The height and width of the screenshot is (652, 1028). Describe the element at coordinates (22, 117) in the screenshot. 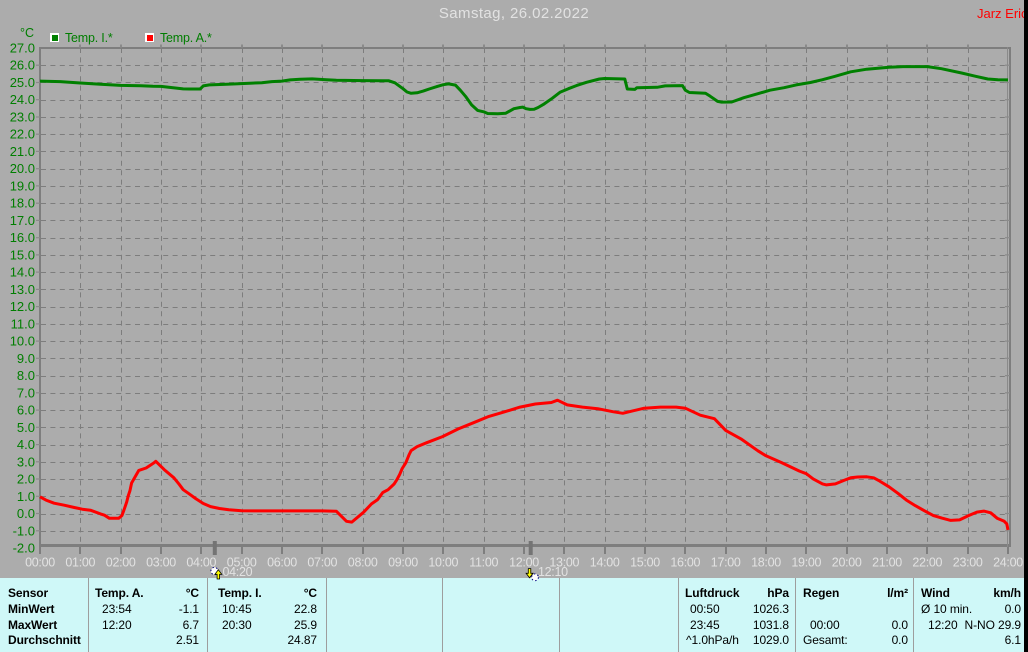

I see `svg-text: 23.0` at that location.